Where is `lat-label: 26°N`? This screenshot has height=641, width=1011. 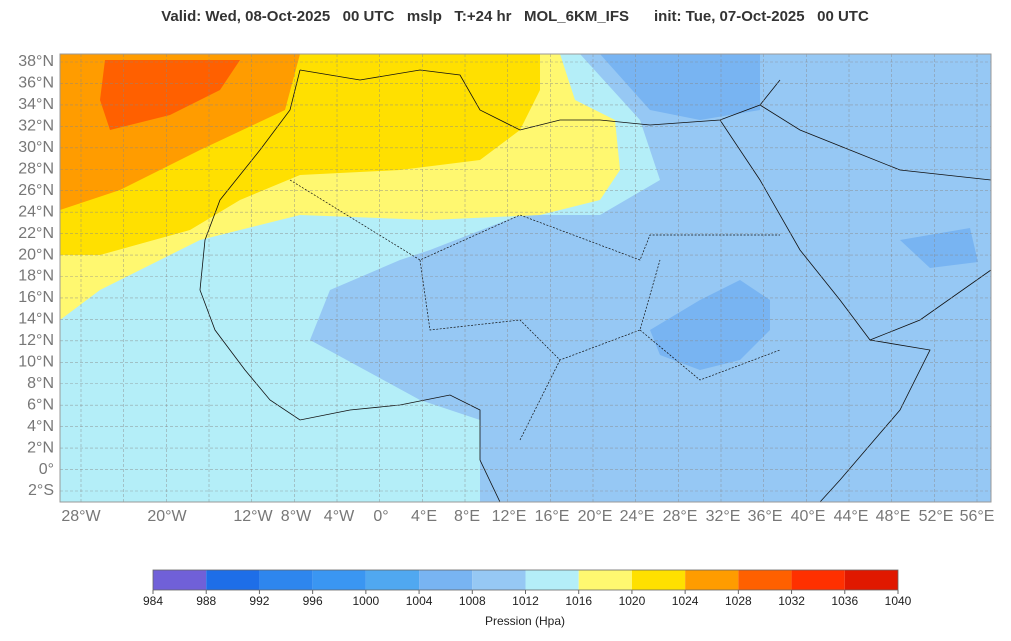
lat-label: 26°N is located at coordinates (36, 190).